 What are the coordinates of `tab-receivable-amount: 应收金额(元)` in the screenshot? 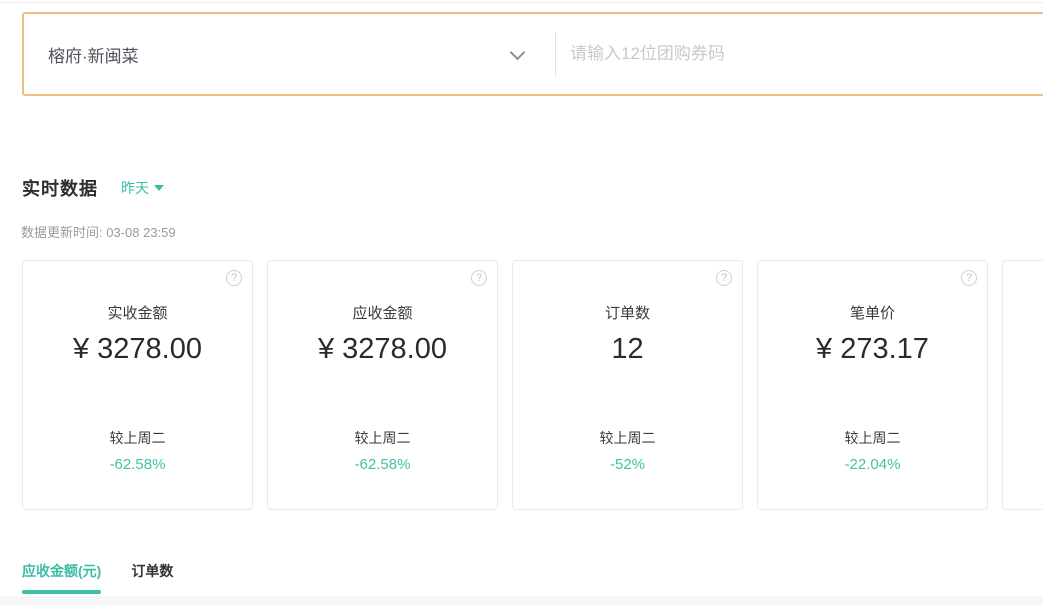 It's located at (62, 577).